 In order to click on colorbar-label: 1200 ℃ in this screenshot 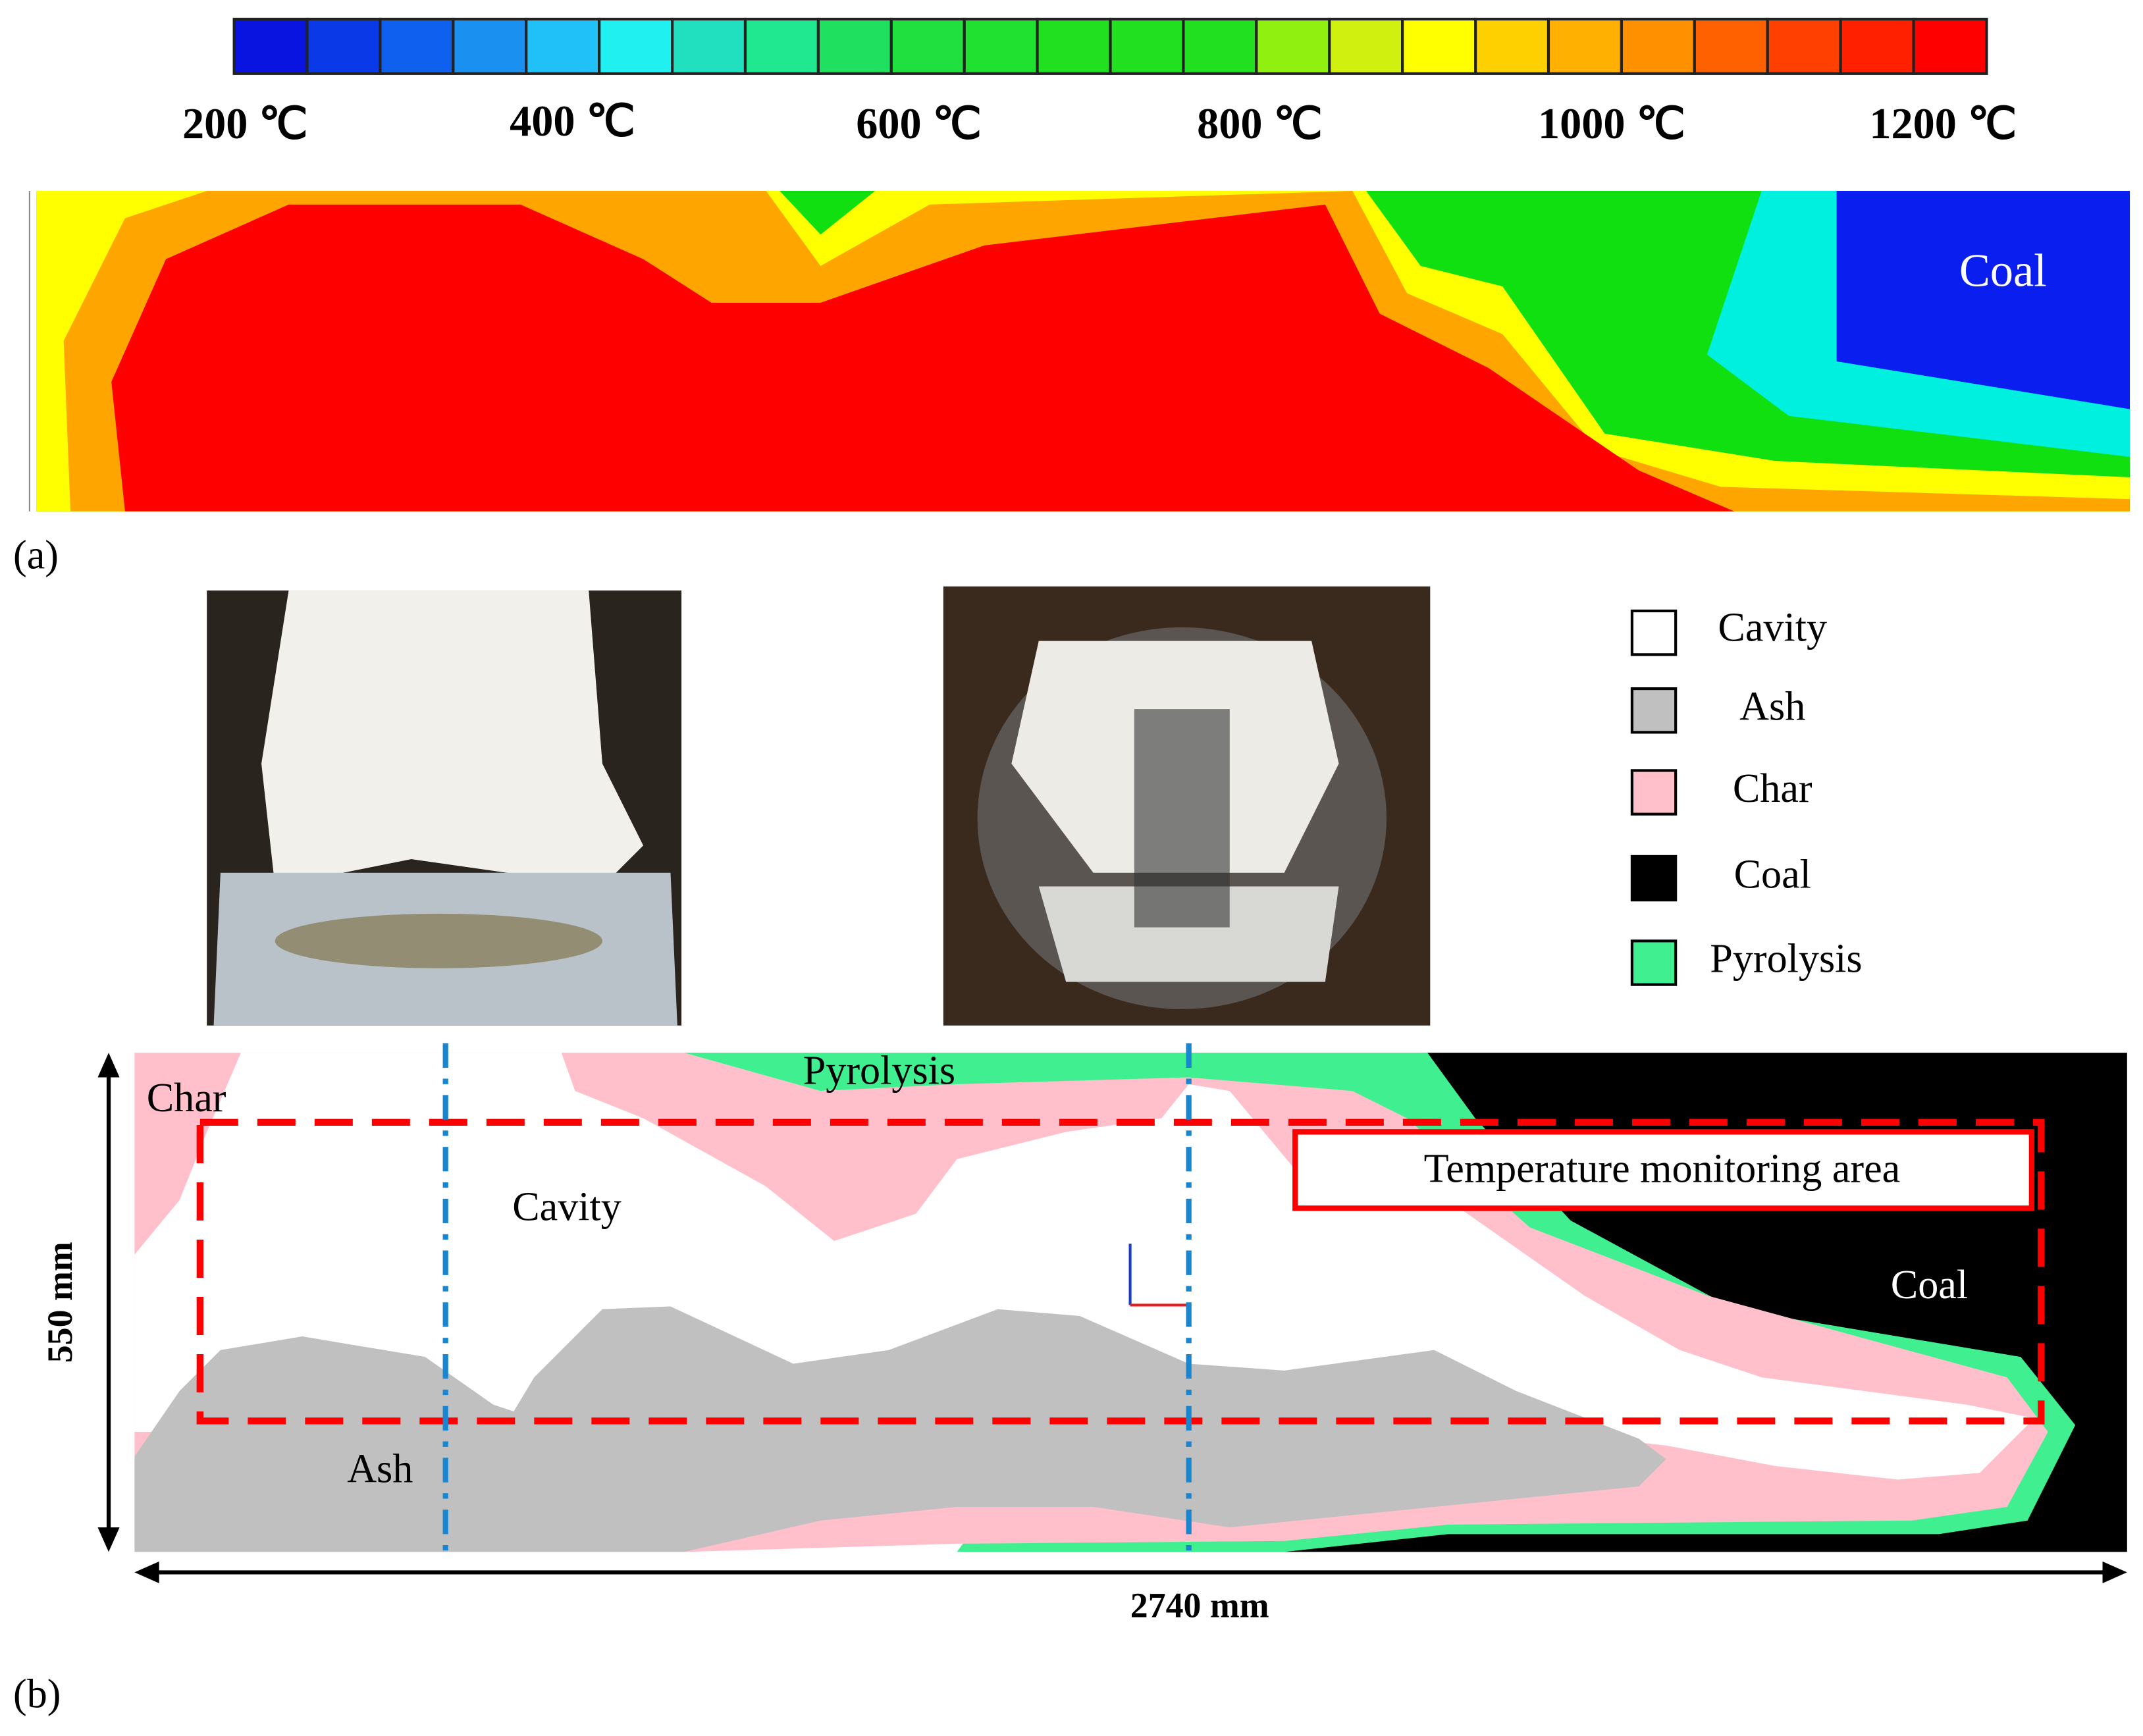, I will do `click(1943, 124)`.